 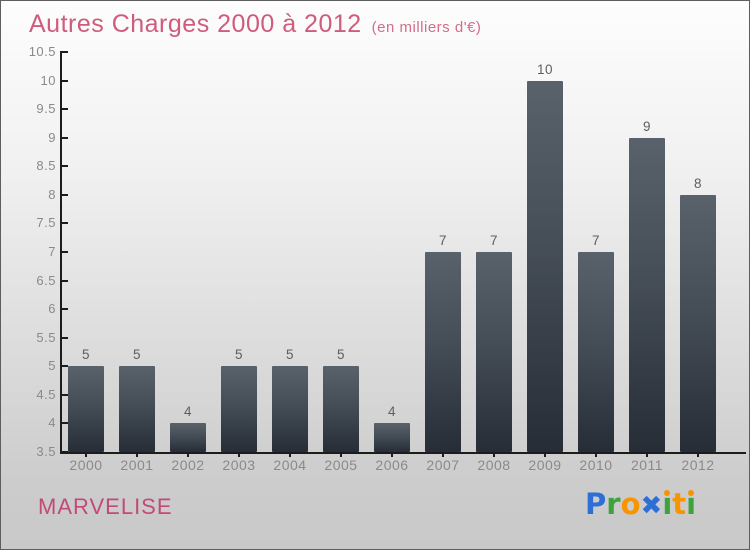 I want to click on logo-letter: ✖, so click(x=651, y=506).